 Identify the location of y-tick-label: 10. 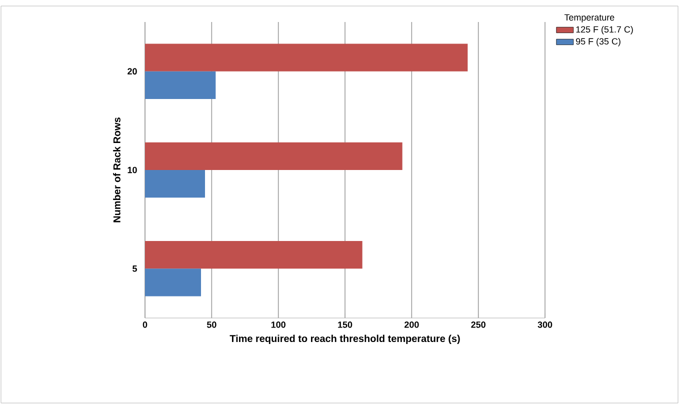
(132, 170).